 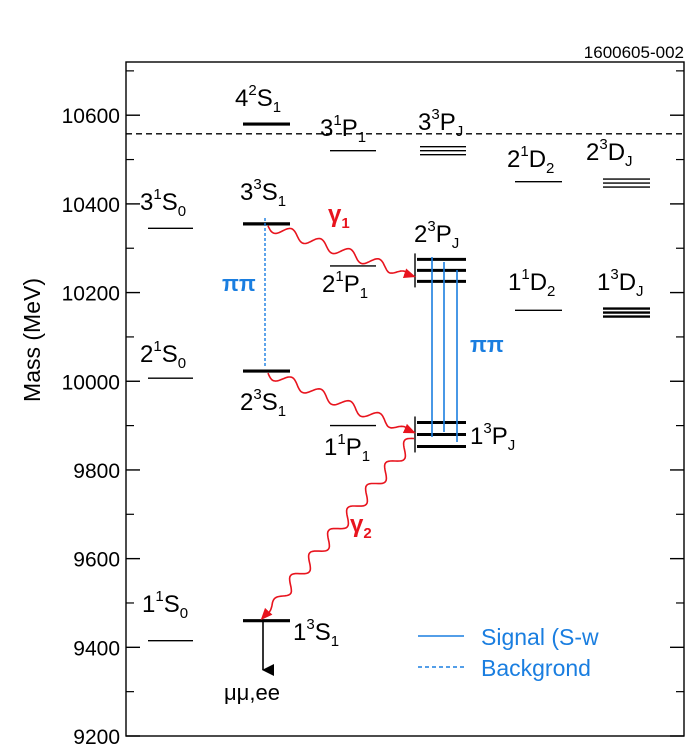 I want to click on pipi-transitions: ππ ππ, so click(x=363, y=330).